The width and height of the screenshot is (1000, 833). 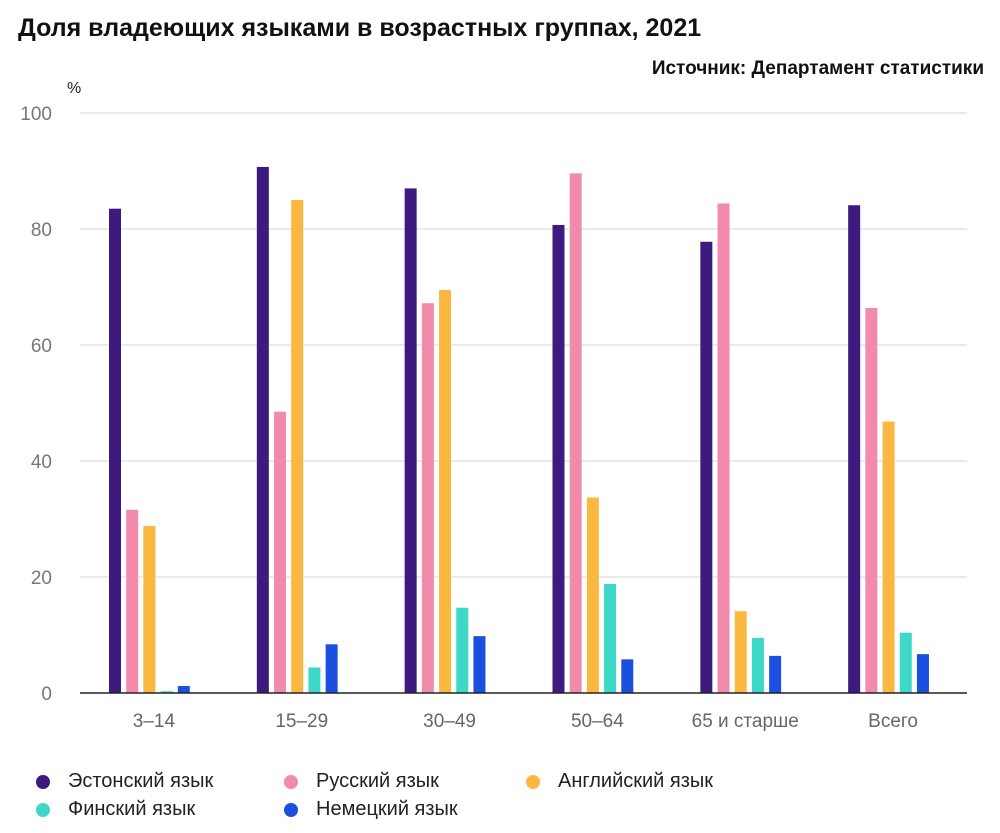 What do you see at coordinates (41, 462) in the screenshot?
I see `y-tick-label: 40` at bounding box center [41, 462].